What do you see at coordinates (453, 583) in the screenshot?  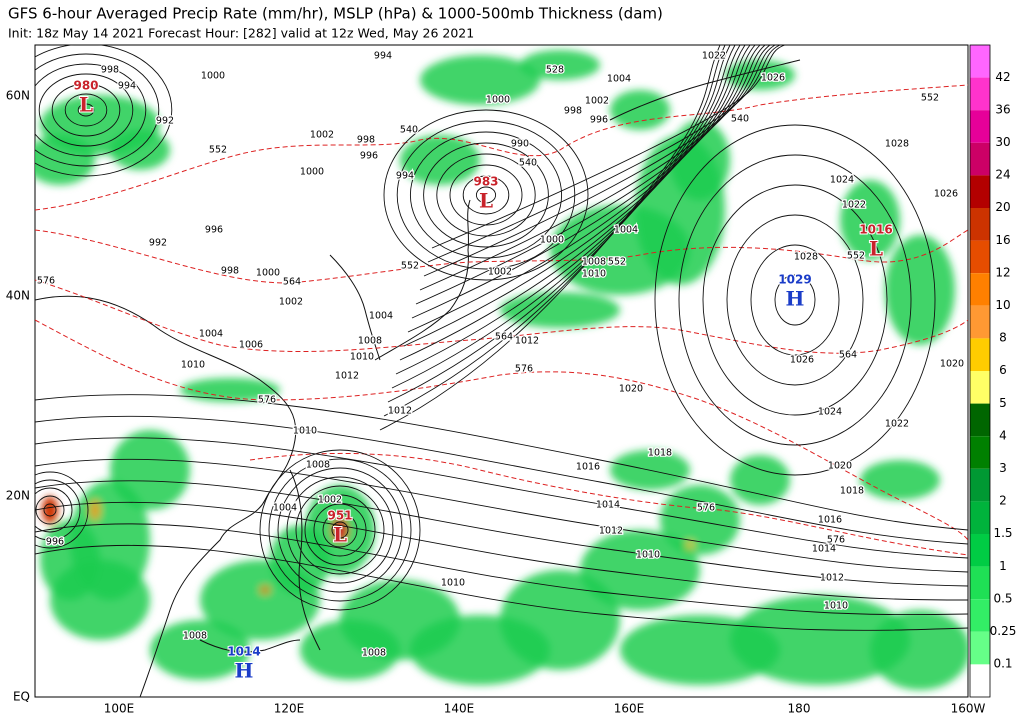 I see `contour-label: 1010` at bounding box center [453, 583].